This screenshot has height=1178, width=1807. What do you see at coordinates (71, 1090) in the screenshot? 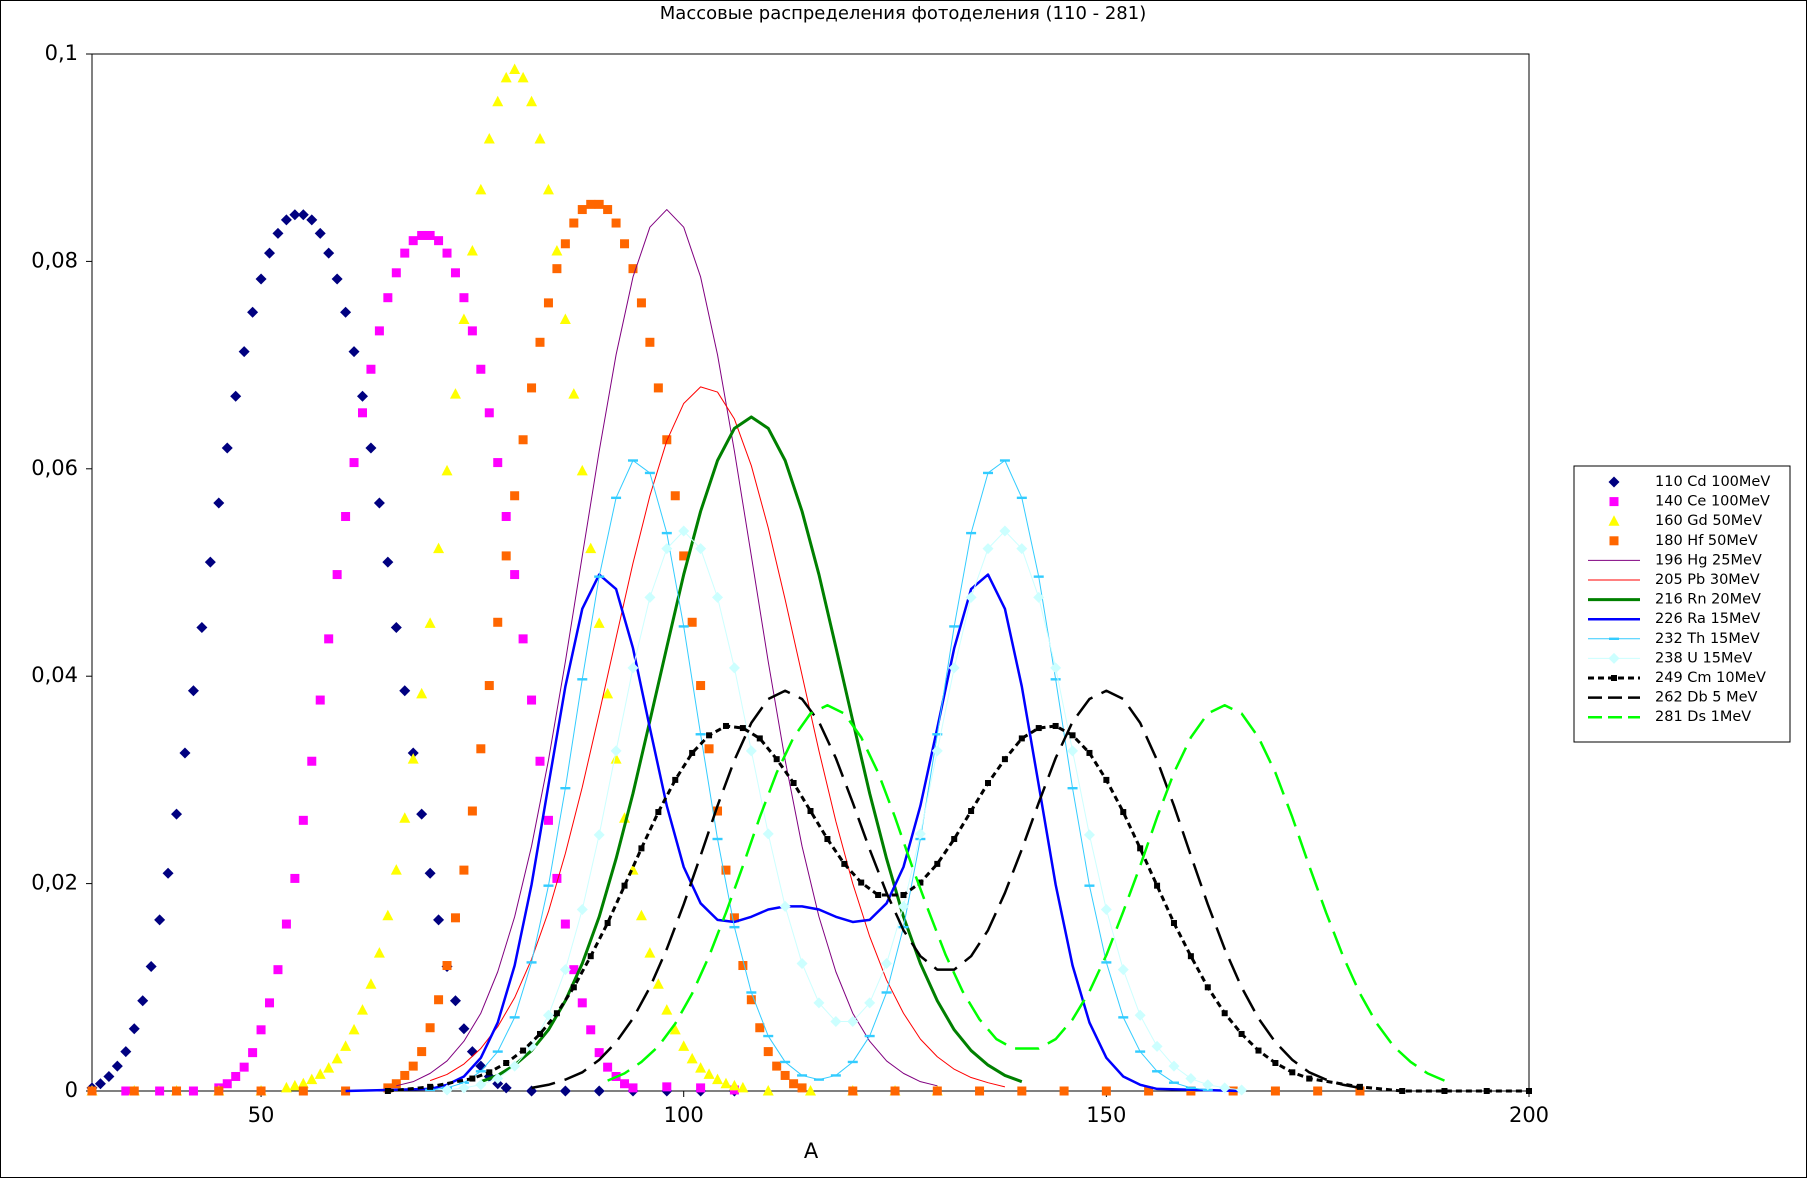
I see `y-tick-label: 0` at bounding box center [71, 1090].